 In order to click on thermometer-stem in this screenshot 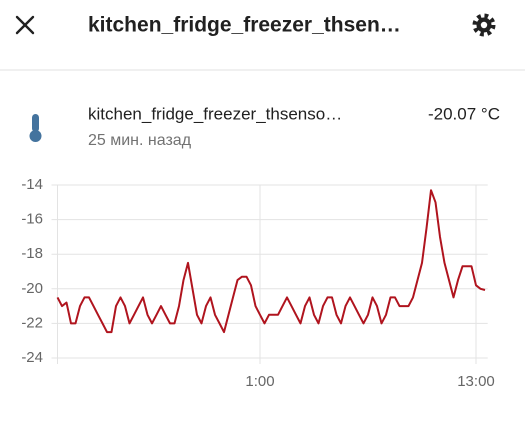, I will do `click(35, 123)`.